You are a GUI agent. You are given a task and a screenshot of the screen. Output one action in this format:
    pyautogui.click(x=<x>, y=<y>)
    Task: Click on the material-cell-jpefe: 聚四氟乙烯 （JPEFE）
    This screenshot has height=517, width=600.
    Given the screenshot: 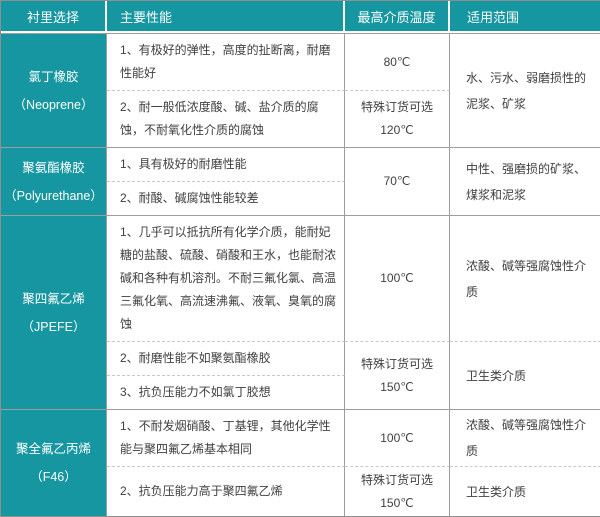 What is the action you would take?
    pyautogui.click(x=54, y=313)
    